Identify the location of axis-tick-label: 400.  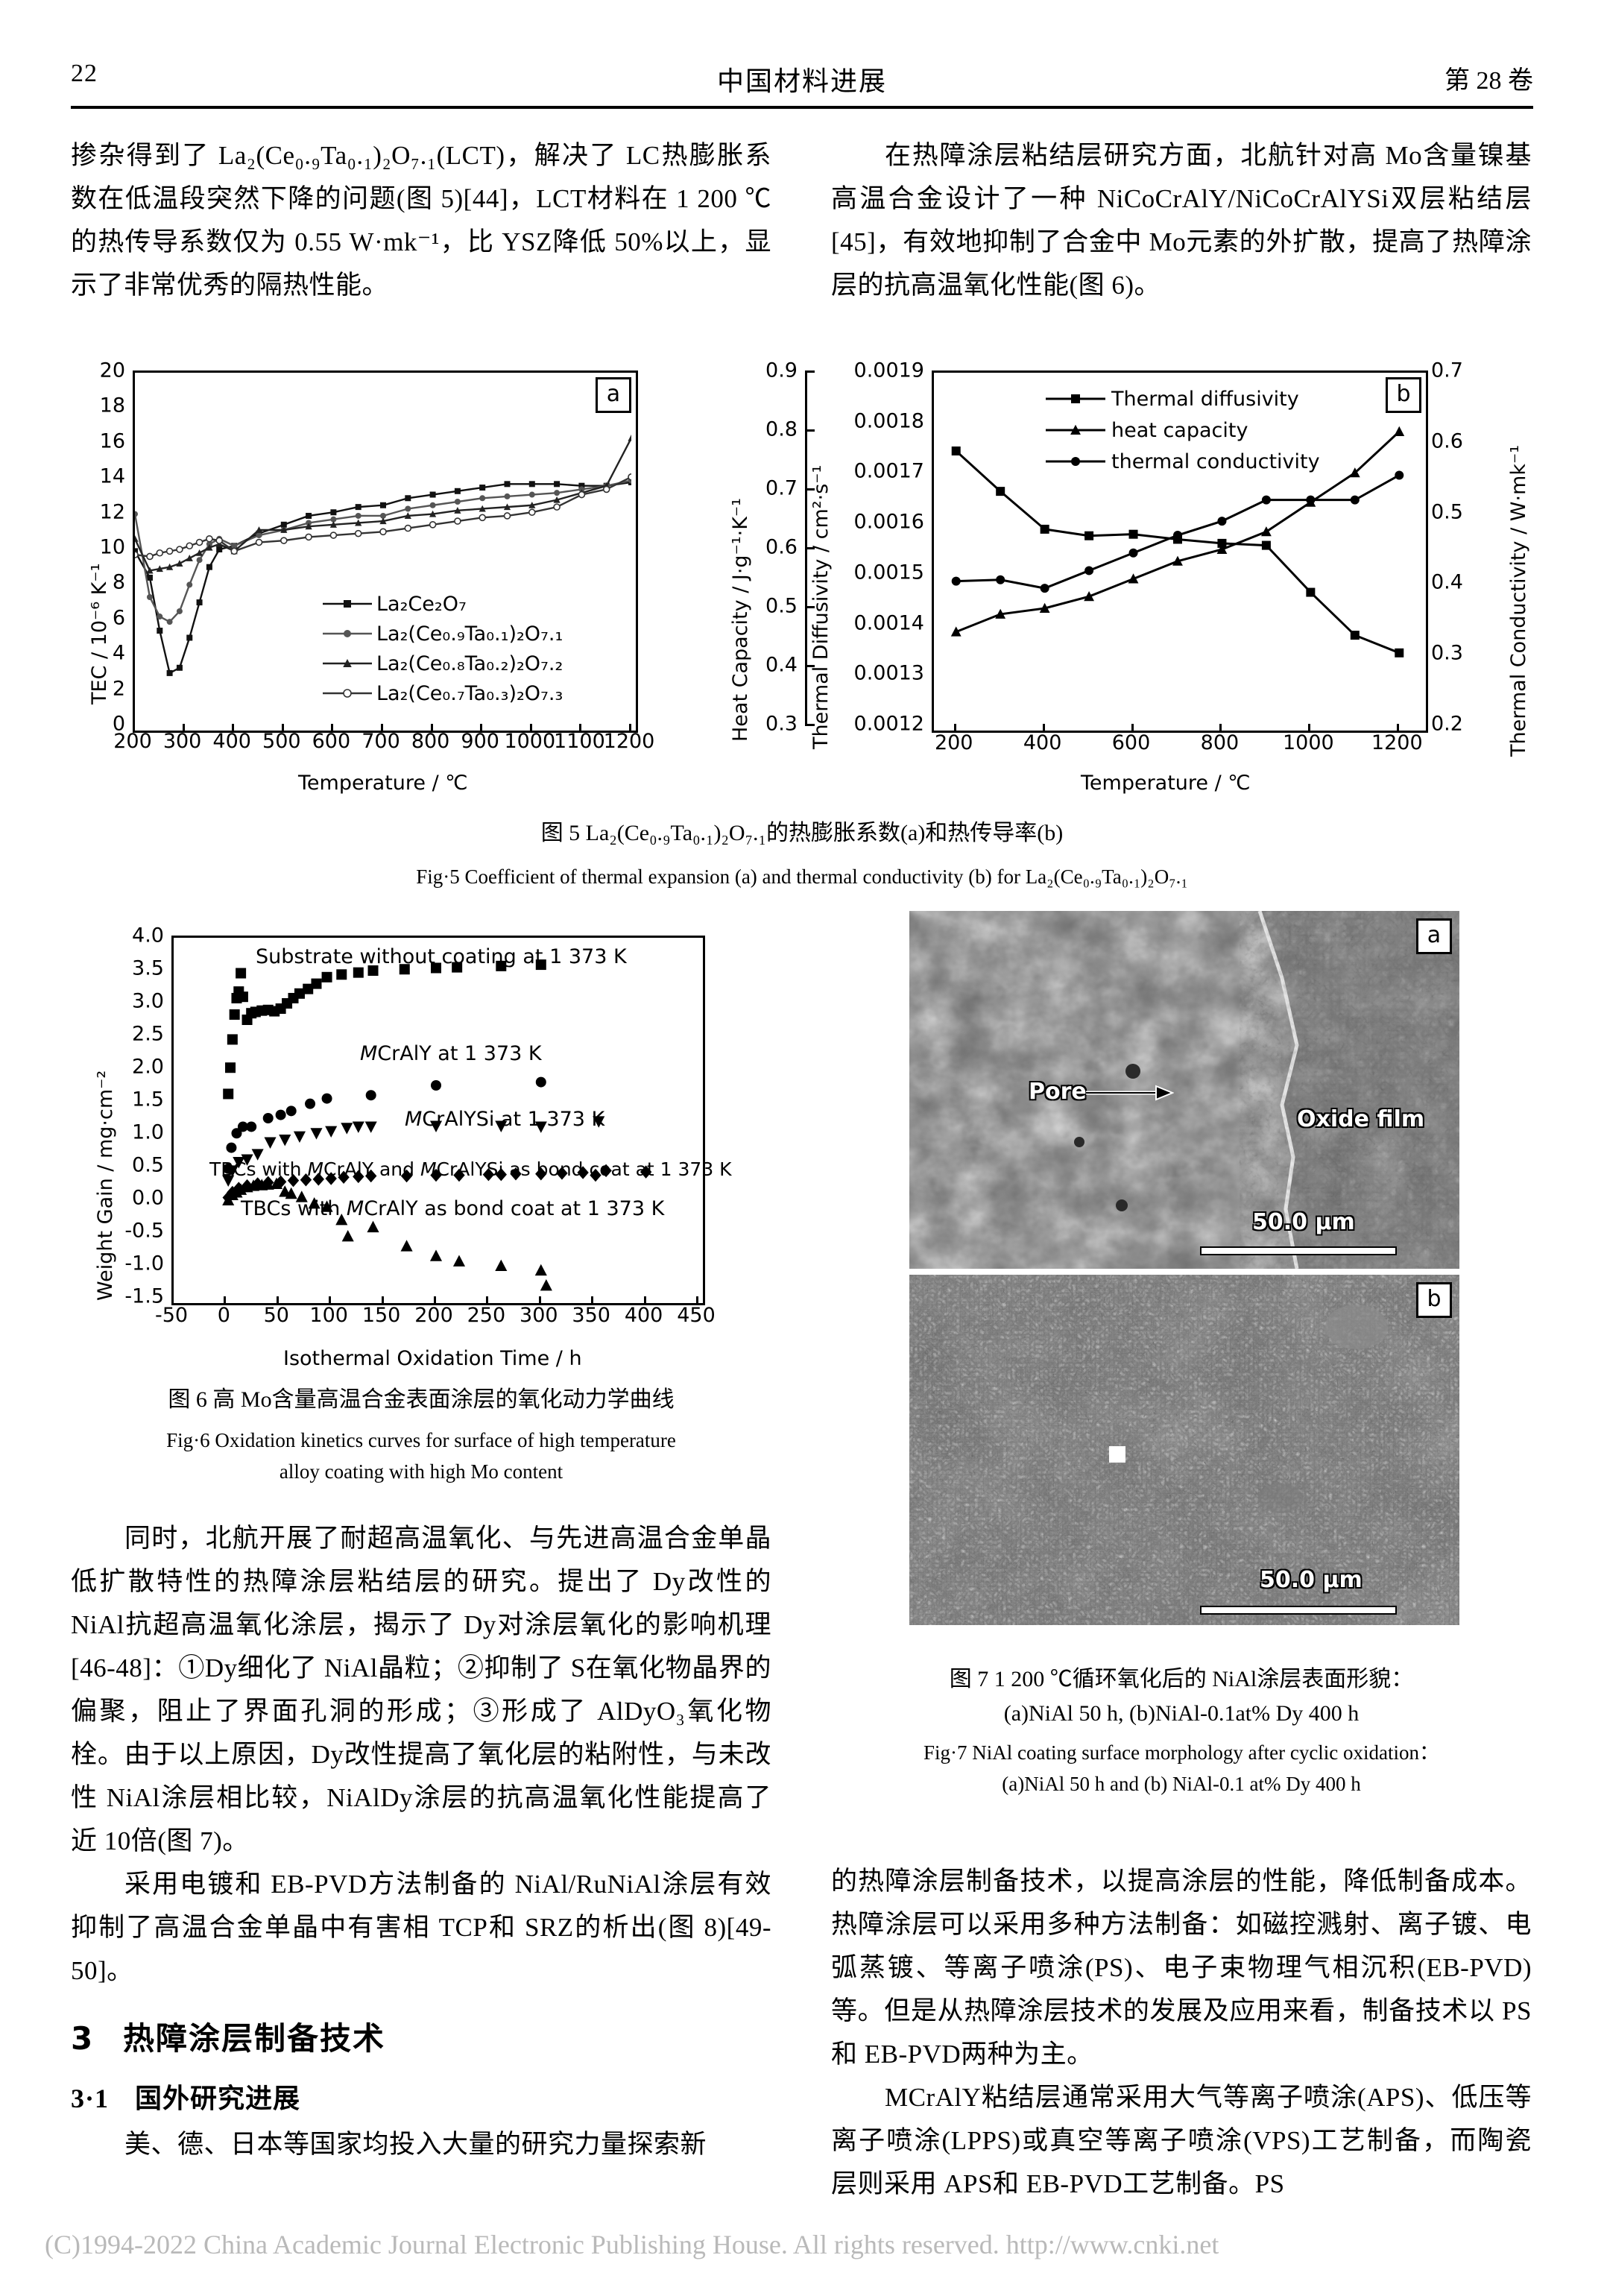
(643, 1315).